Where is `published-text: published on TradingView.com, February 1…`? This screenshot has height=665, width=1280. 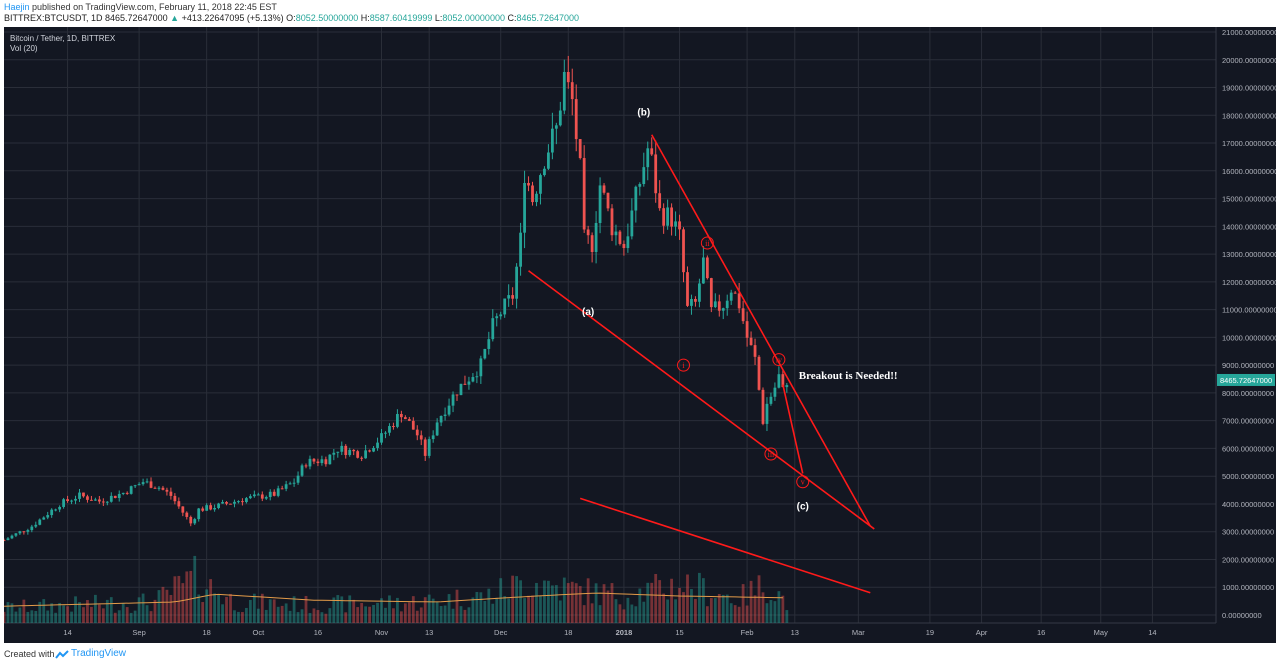 published-text: published on TradingView.com, February 1… is located at coordinates (154, 7).